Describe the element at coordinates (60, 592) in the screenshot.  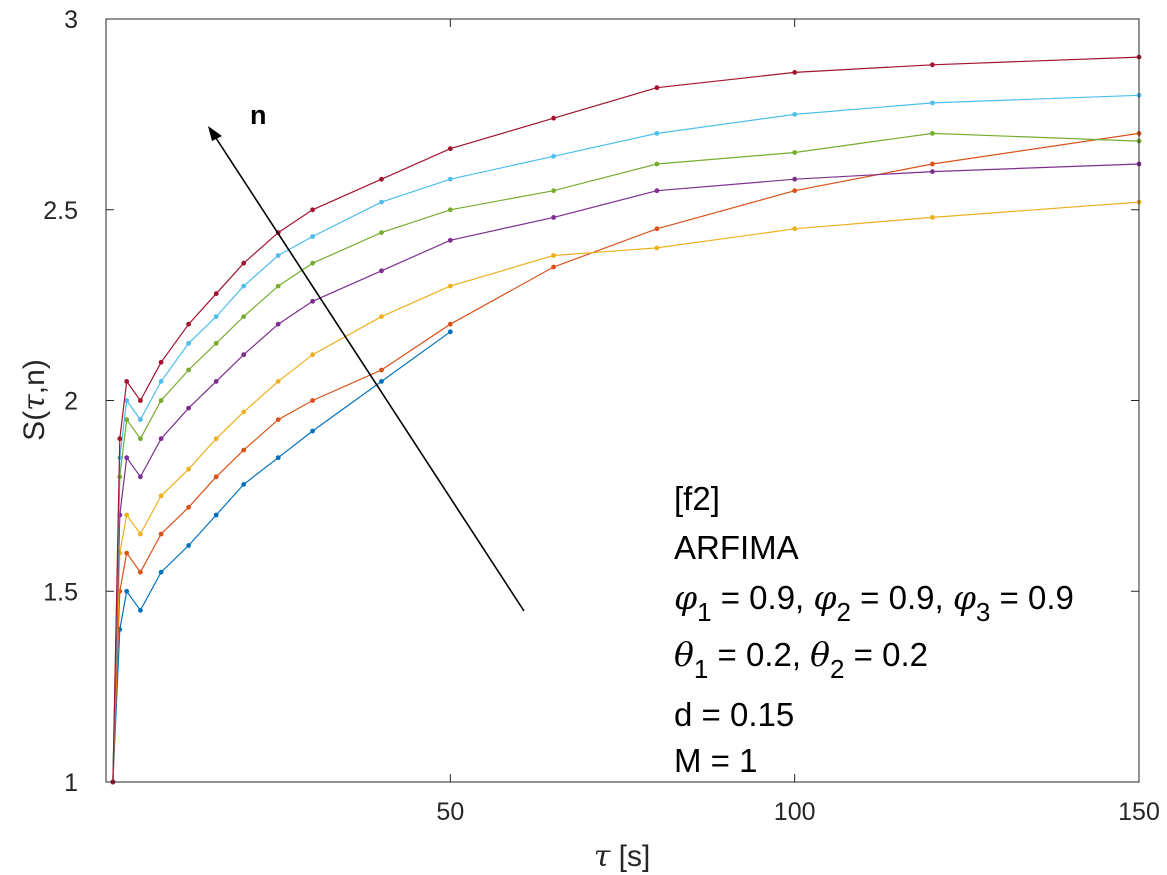
I see `y-tick-label: 1.5` at that location.